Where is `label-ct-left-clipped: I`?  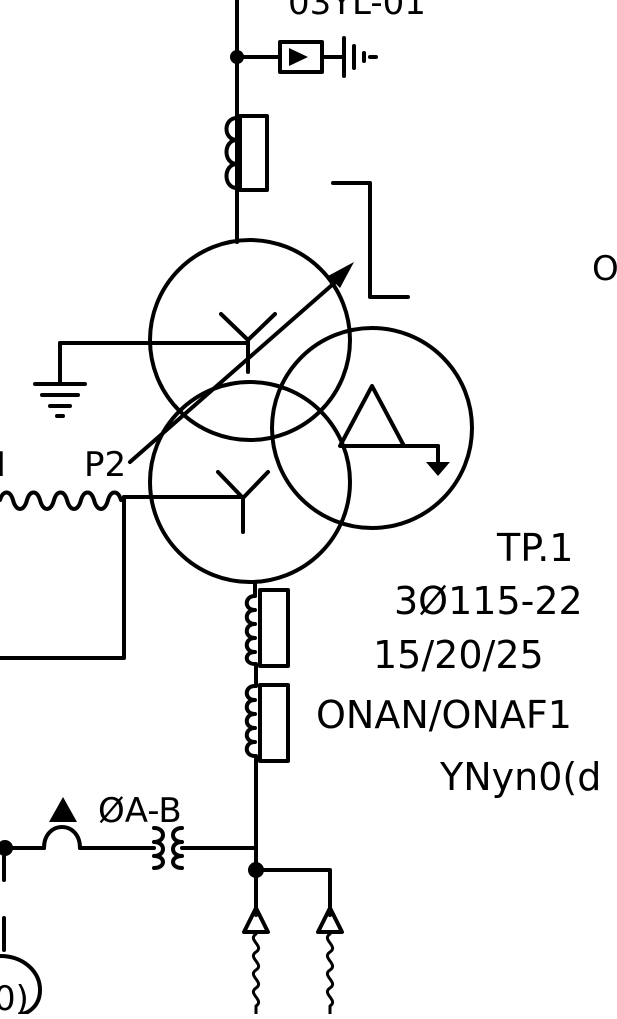
label-ct-left-clipped: I is located at coordinates (3, 465).